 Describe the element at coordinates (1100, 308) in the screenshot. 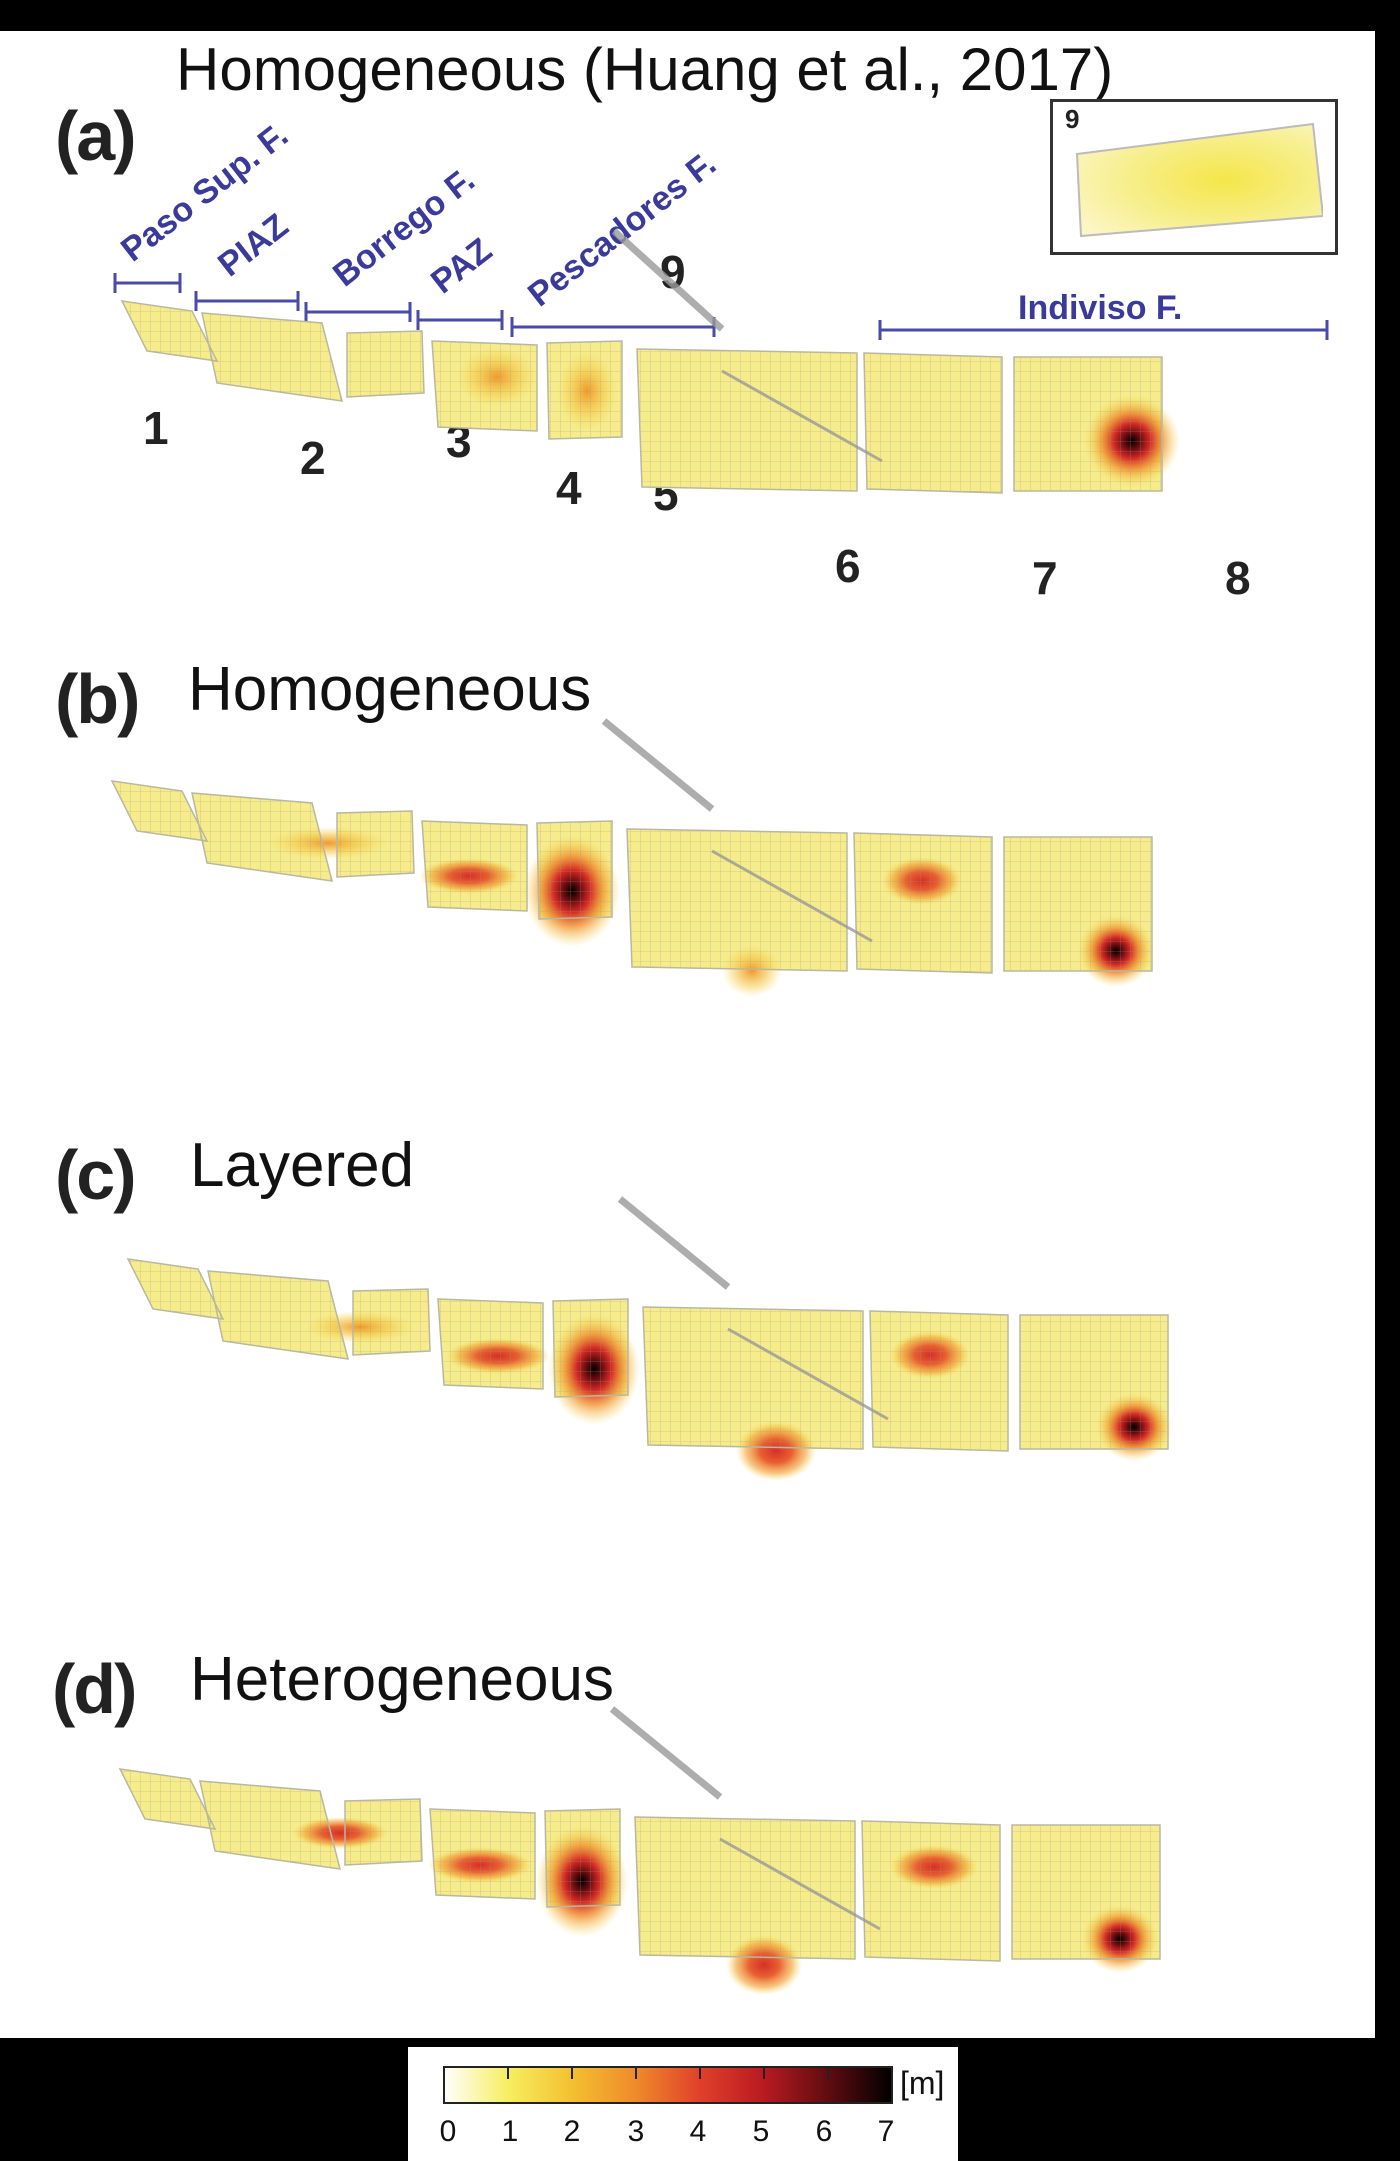

I see `segment-label-indiviso: Indiviso F.` at that location.